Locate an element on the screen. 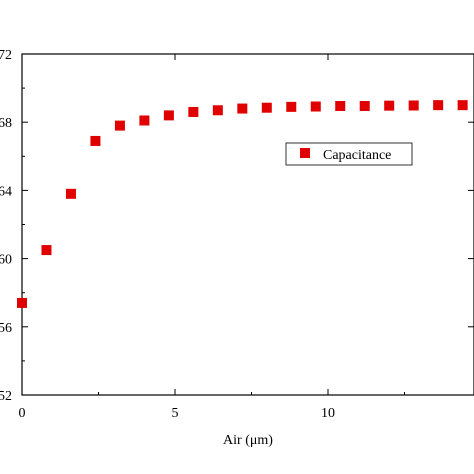 The image size is (474, 474). y-tick-label: 72 is located at coordinates (6, 55).